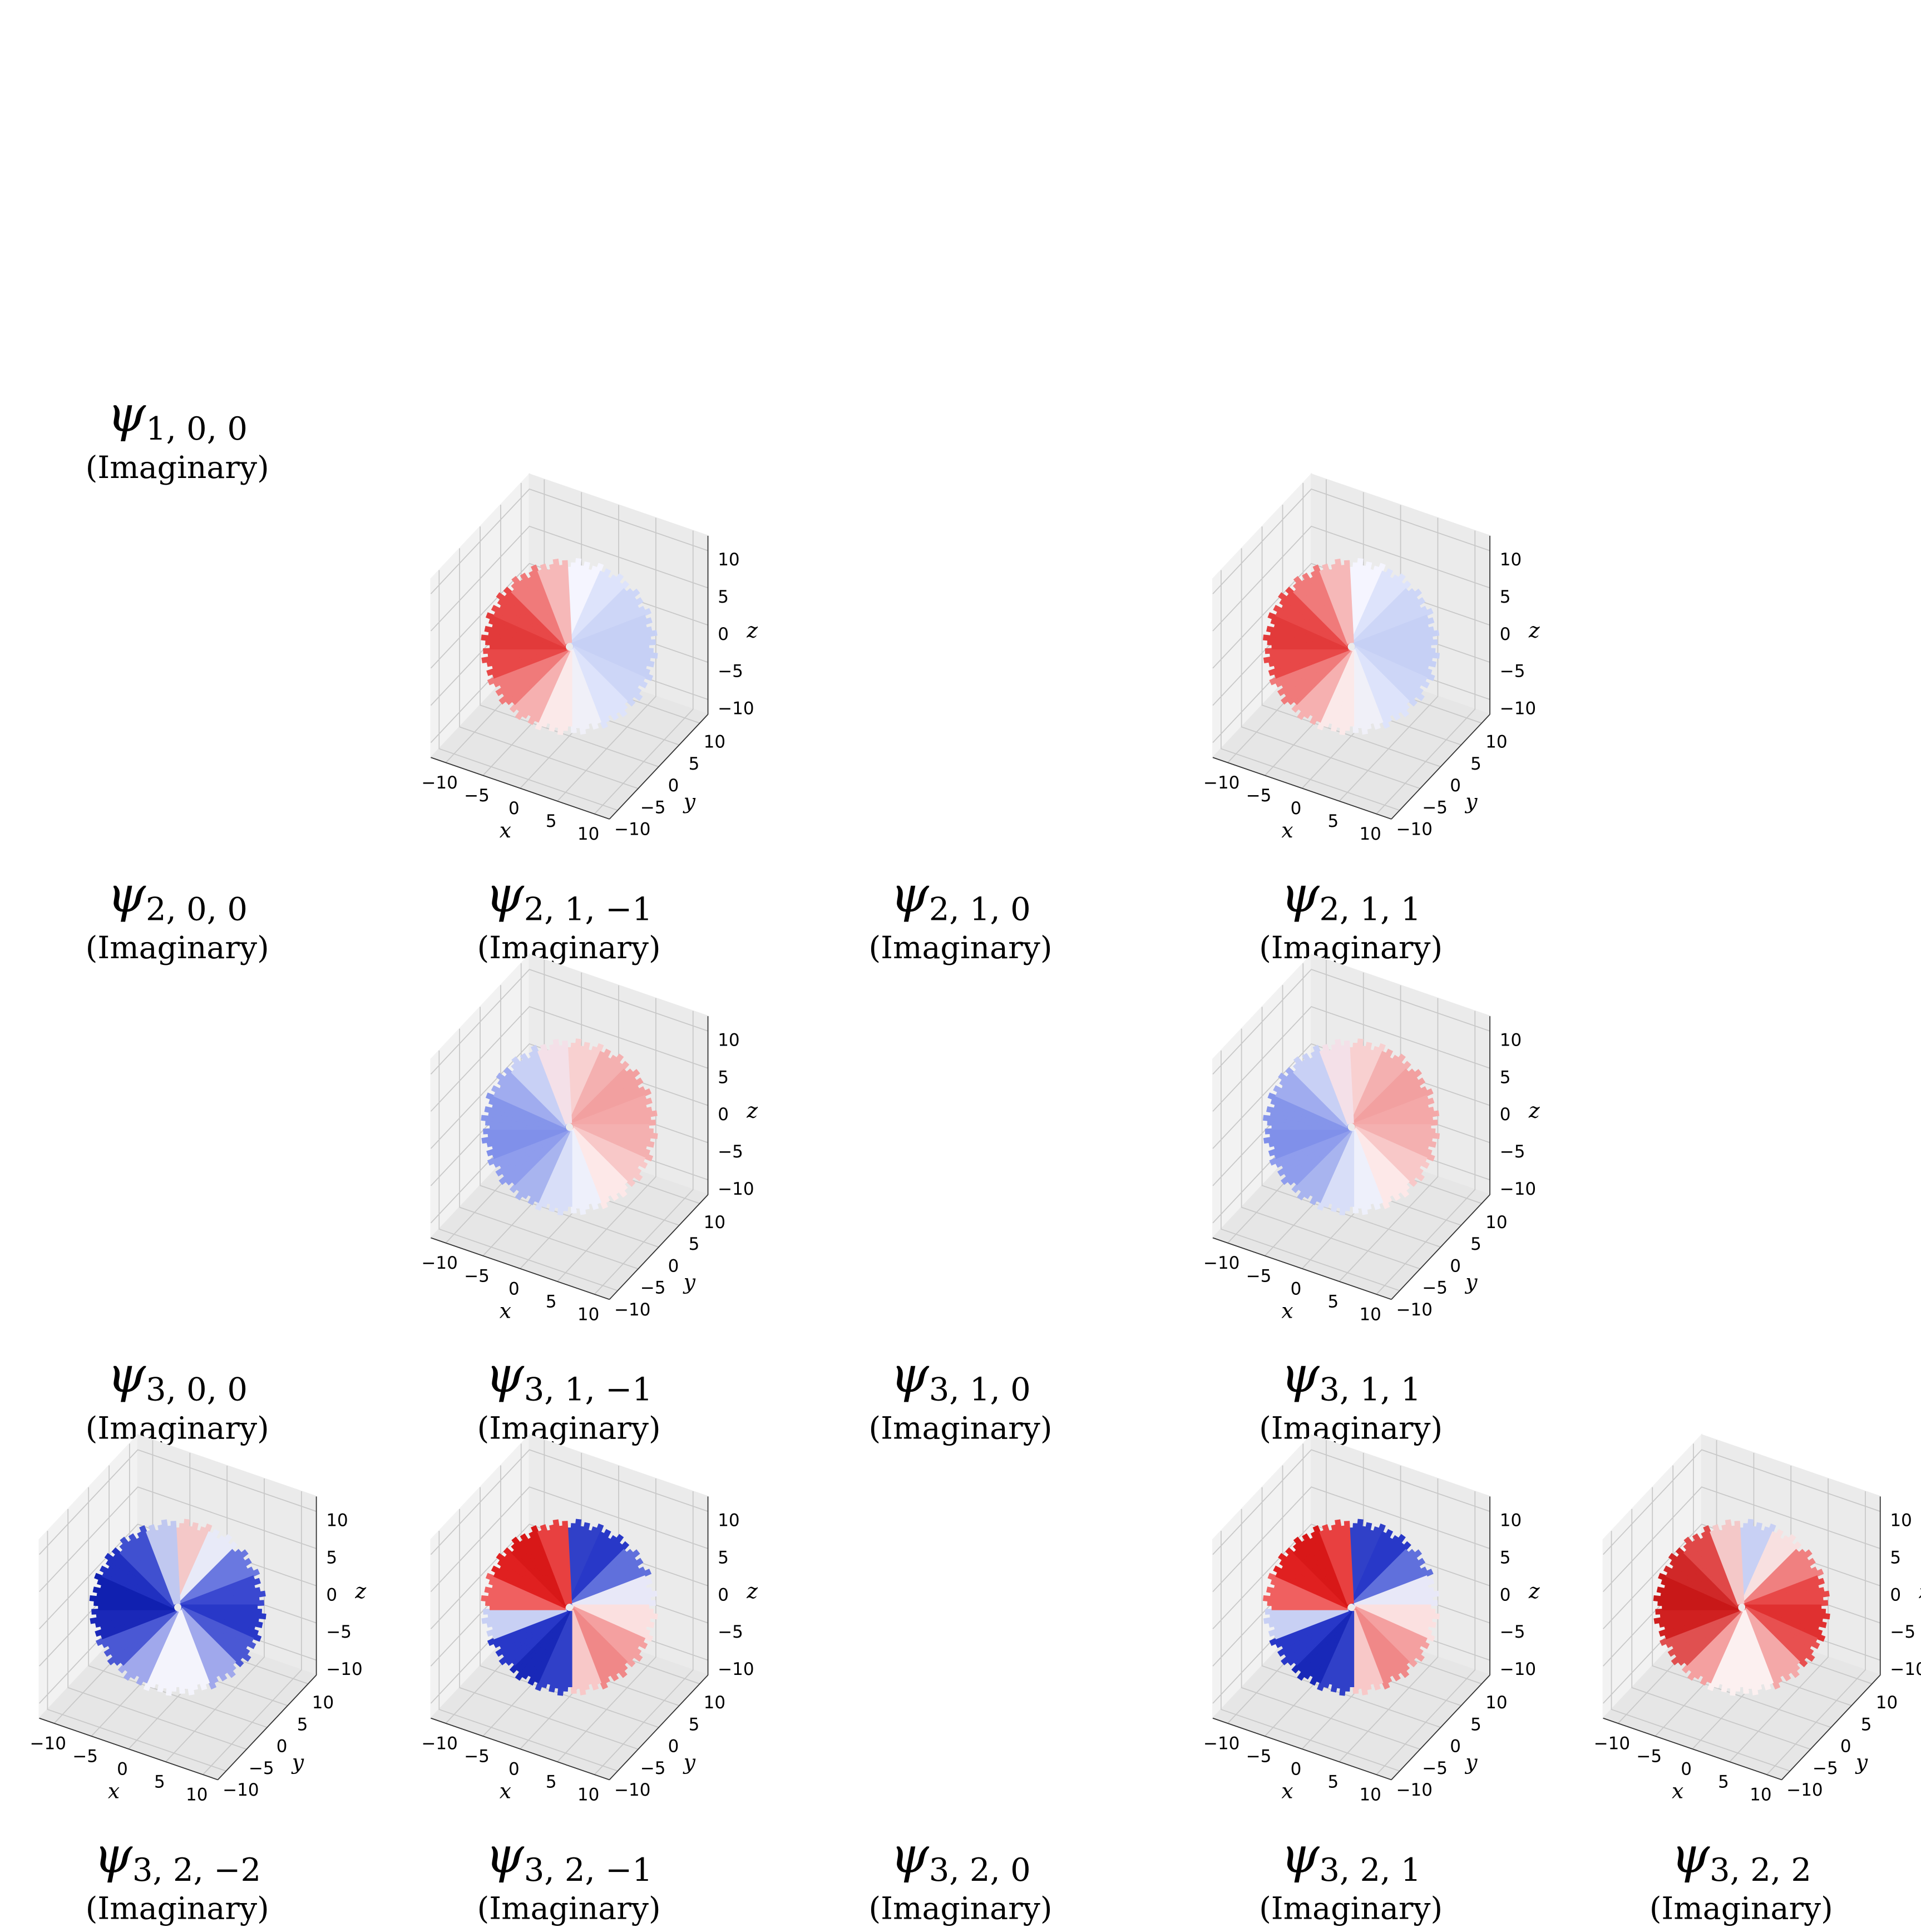 The image size is (1921, 1932). Describe the element at coordinates (689, 801) in the screenshot. I see `y-axis-label: y` at that location.